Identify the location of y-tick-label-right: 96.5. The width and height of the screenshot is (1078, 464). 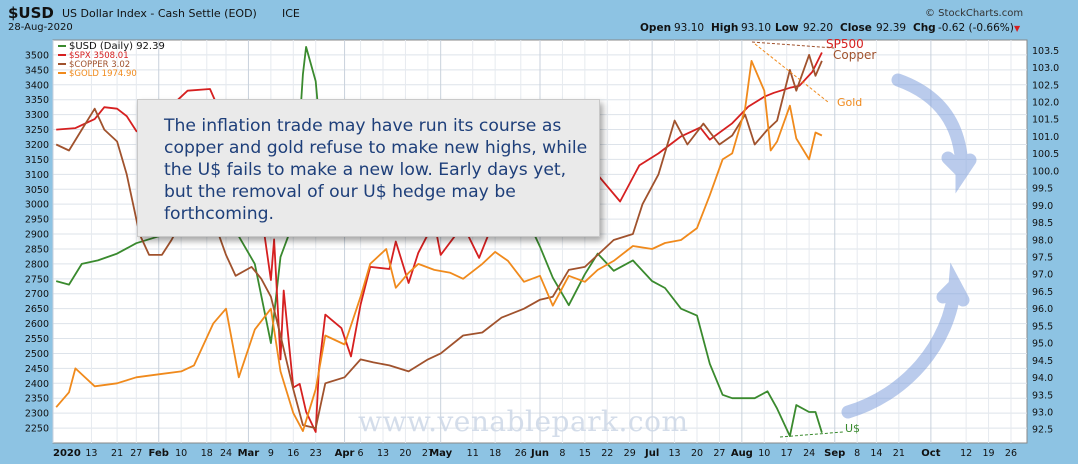
(1042, 292).